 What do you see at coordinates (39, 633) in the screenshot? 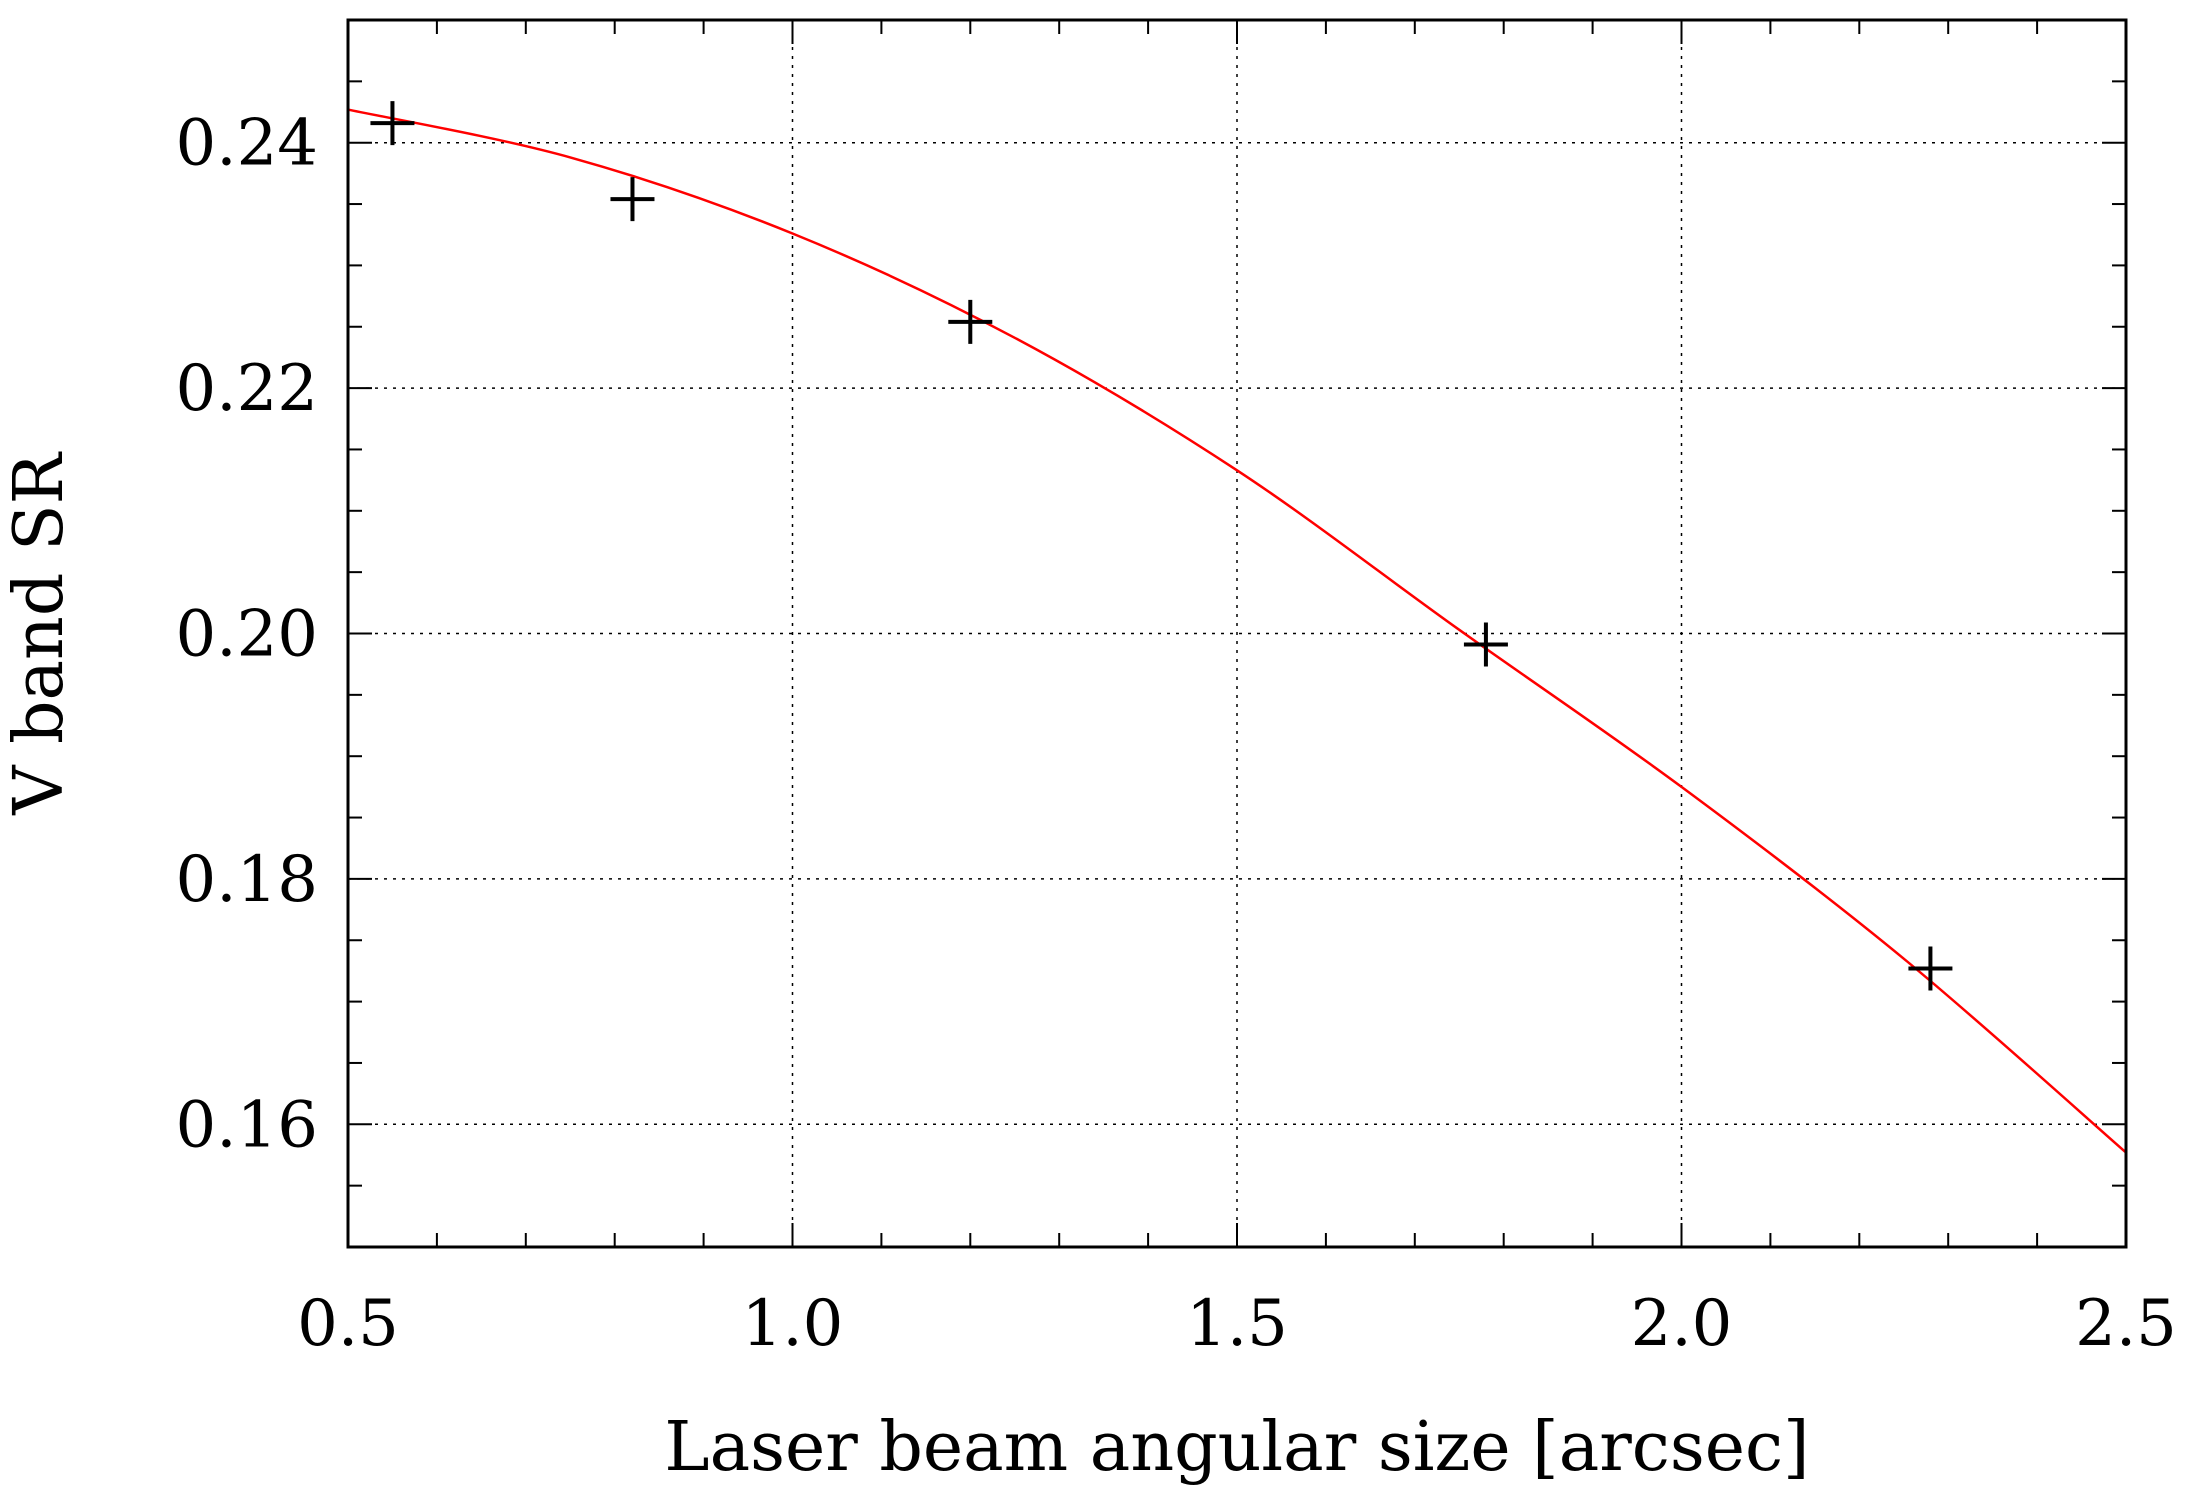
I see `y-axis-title: V band SR` at bounding box center [39, 633].